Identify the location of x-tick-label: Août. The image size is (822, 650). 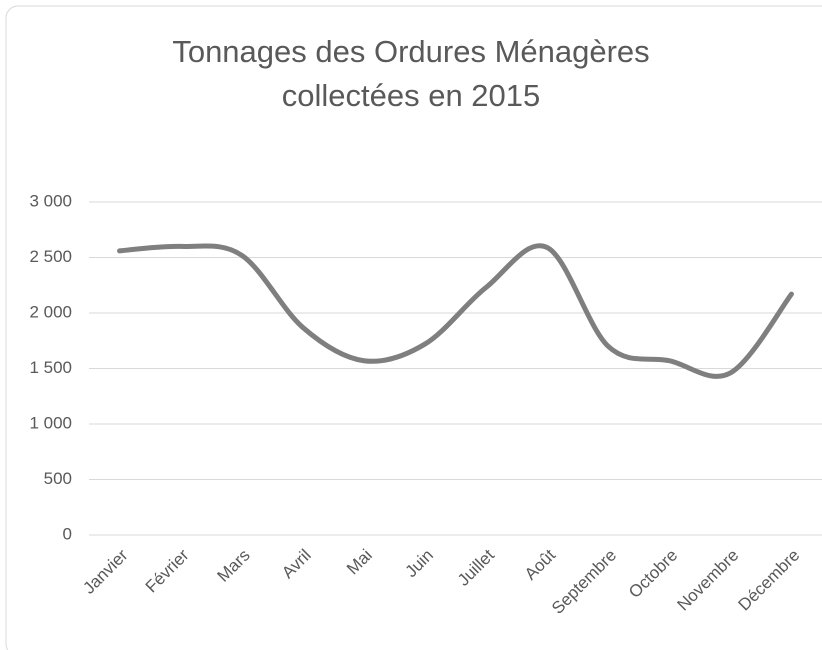
(540, 564).